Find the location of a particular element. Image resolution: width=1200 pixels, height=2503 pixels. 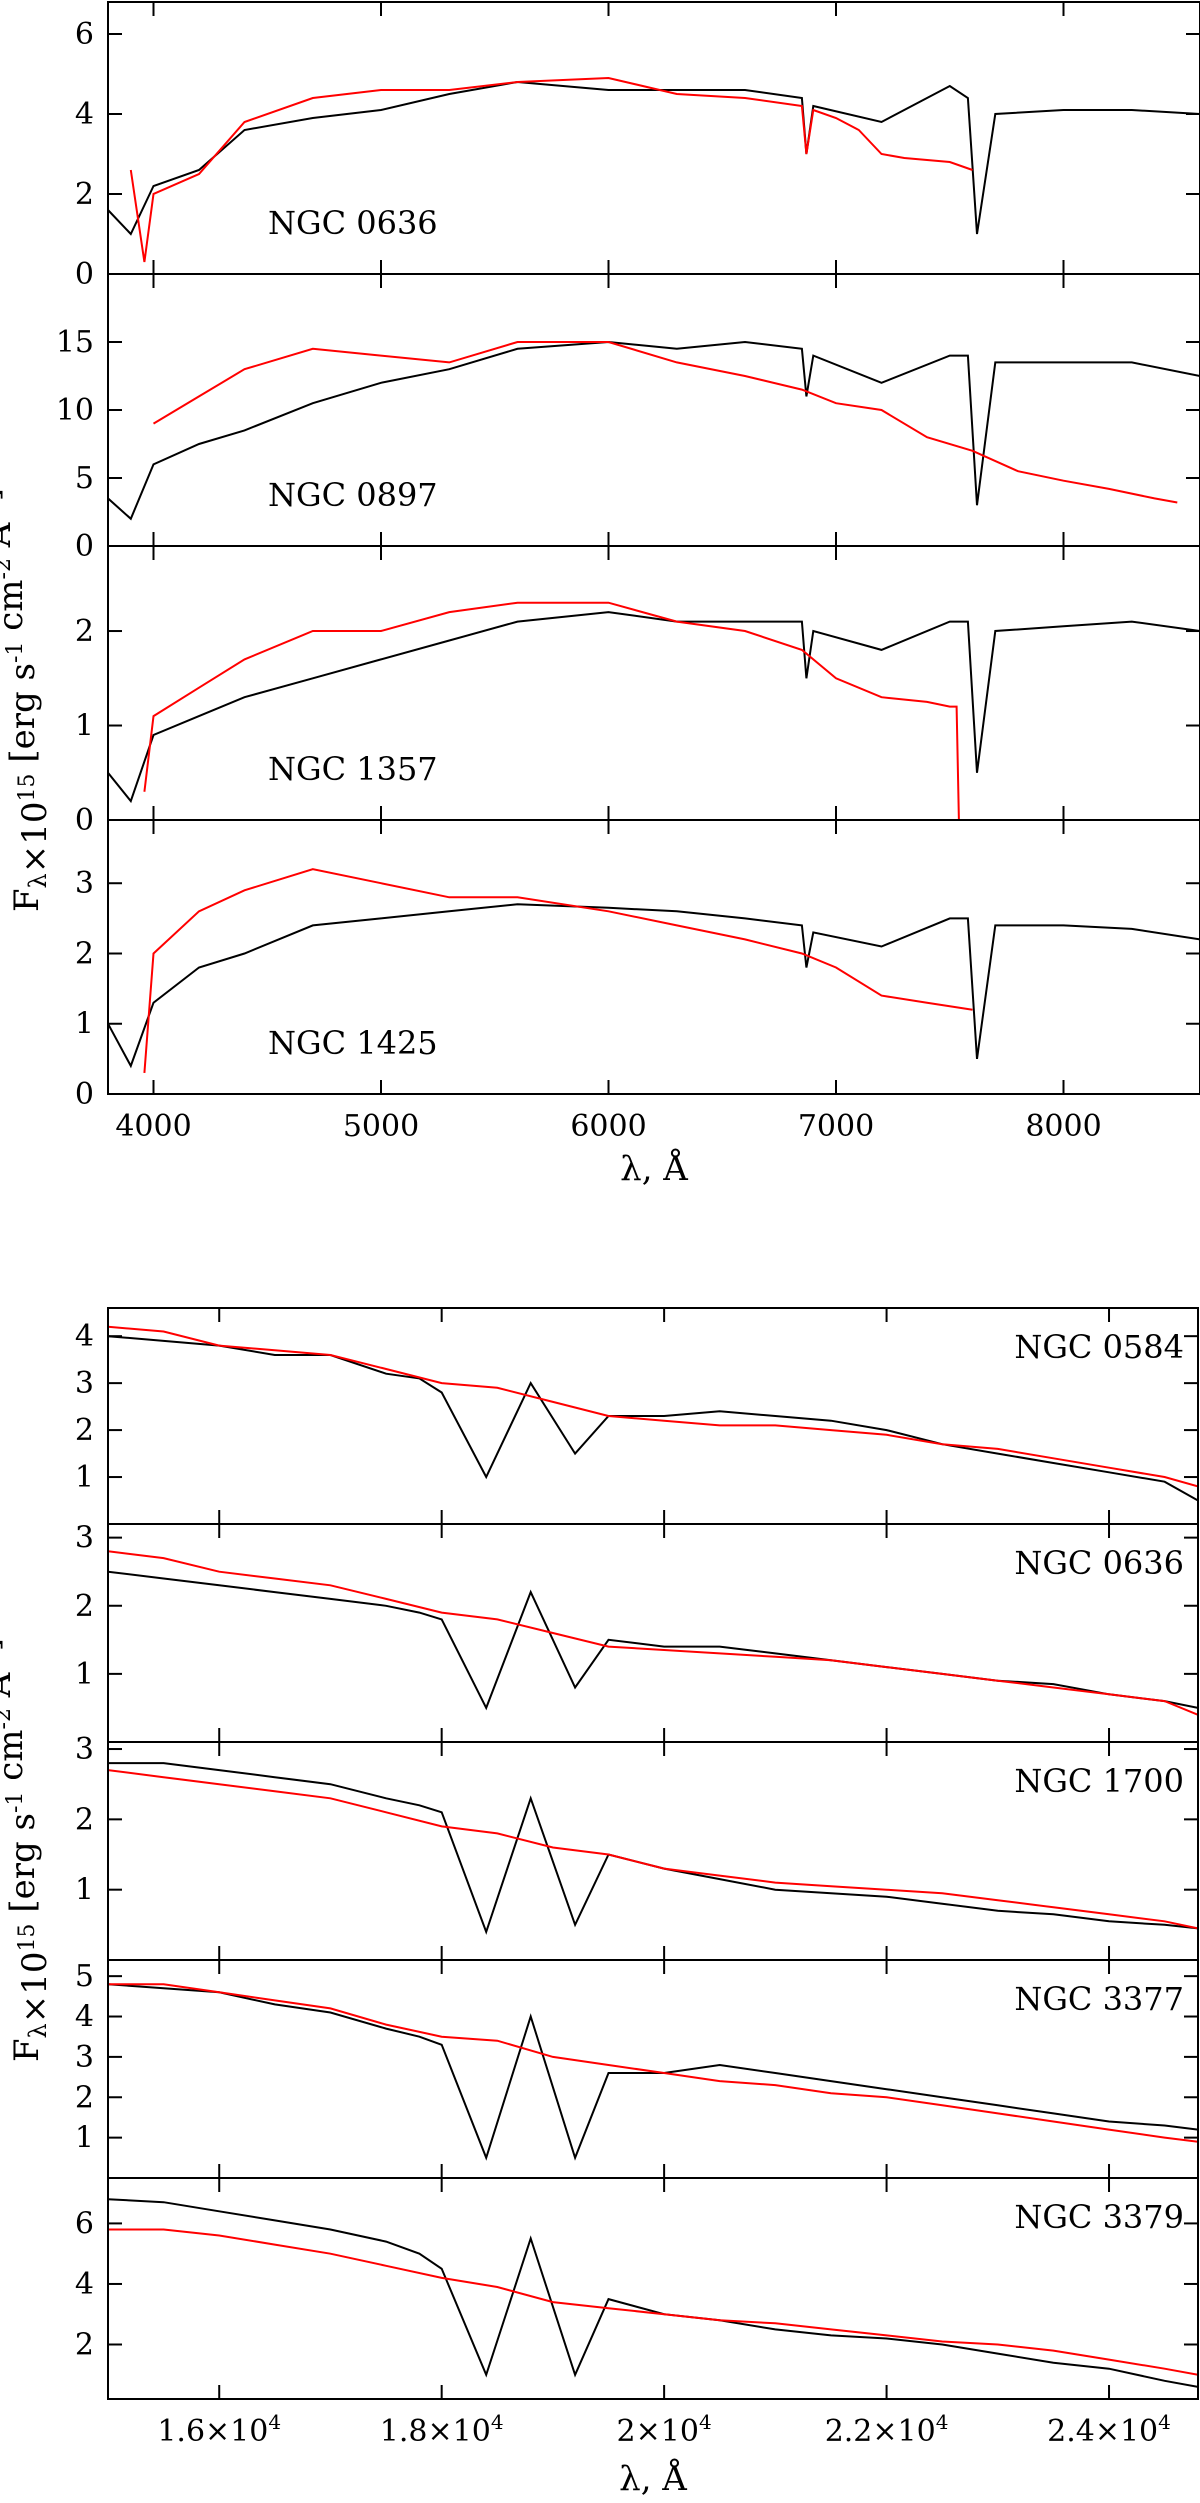

panel-1-0: 1 2 3 4 NGC 0584 is located at coordinates (637, 1416).